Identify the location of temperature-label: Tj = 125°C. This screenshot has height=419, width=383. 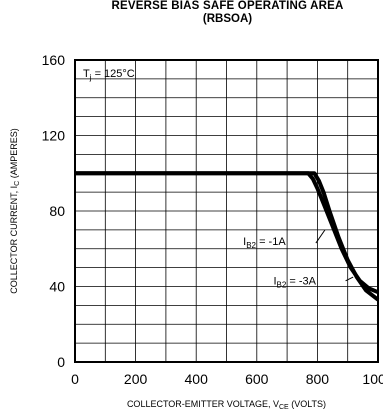
(109, 75).